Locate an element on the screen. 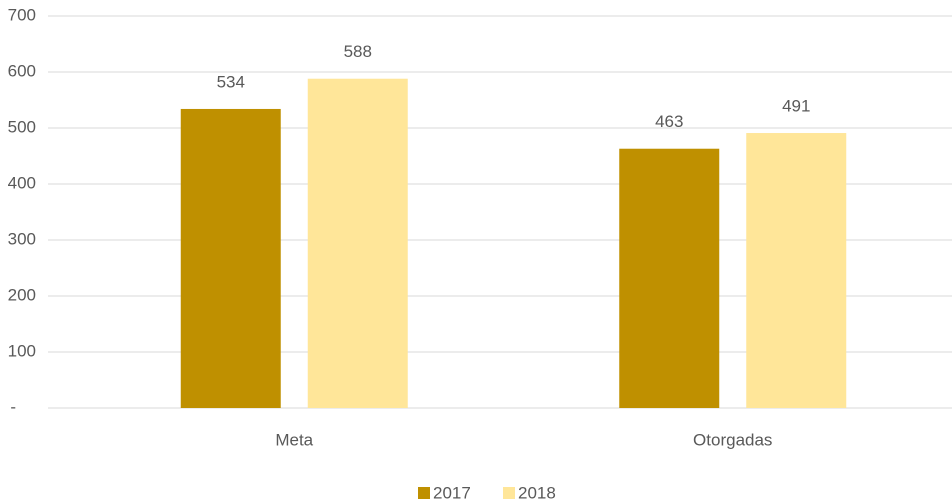  legend-label: 2018 is located at coordinates (537, 492).